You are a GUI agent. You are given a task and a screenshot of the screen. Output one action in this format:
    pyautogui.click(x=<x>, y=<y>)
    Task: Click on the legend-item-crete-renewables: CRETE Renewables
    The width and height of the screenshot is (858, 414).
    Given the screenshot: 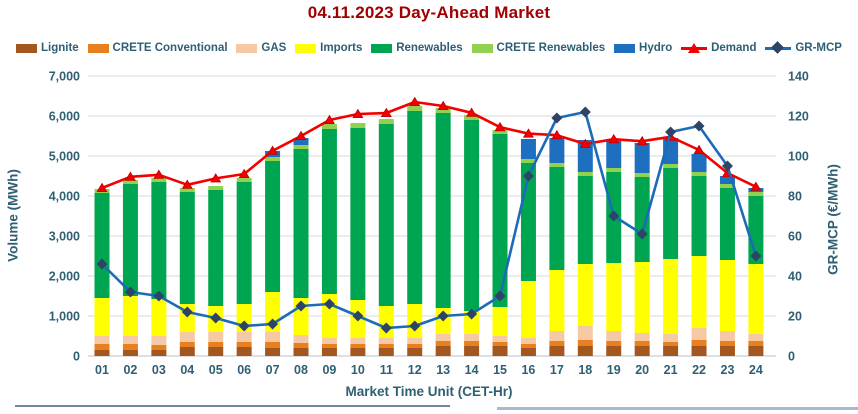 What is the action you would take?
    pyautogui.click(x=538, y=48)
    